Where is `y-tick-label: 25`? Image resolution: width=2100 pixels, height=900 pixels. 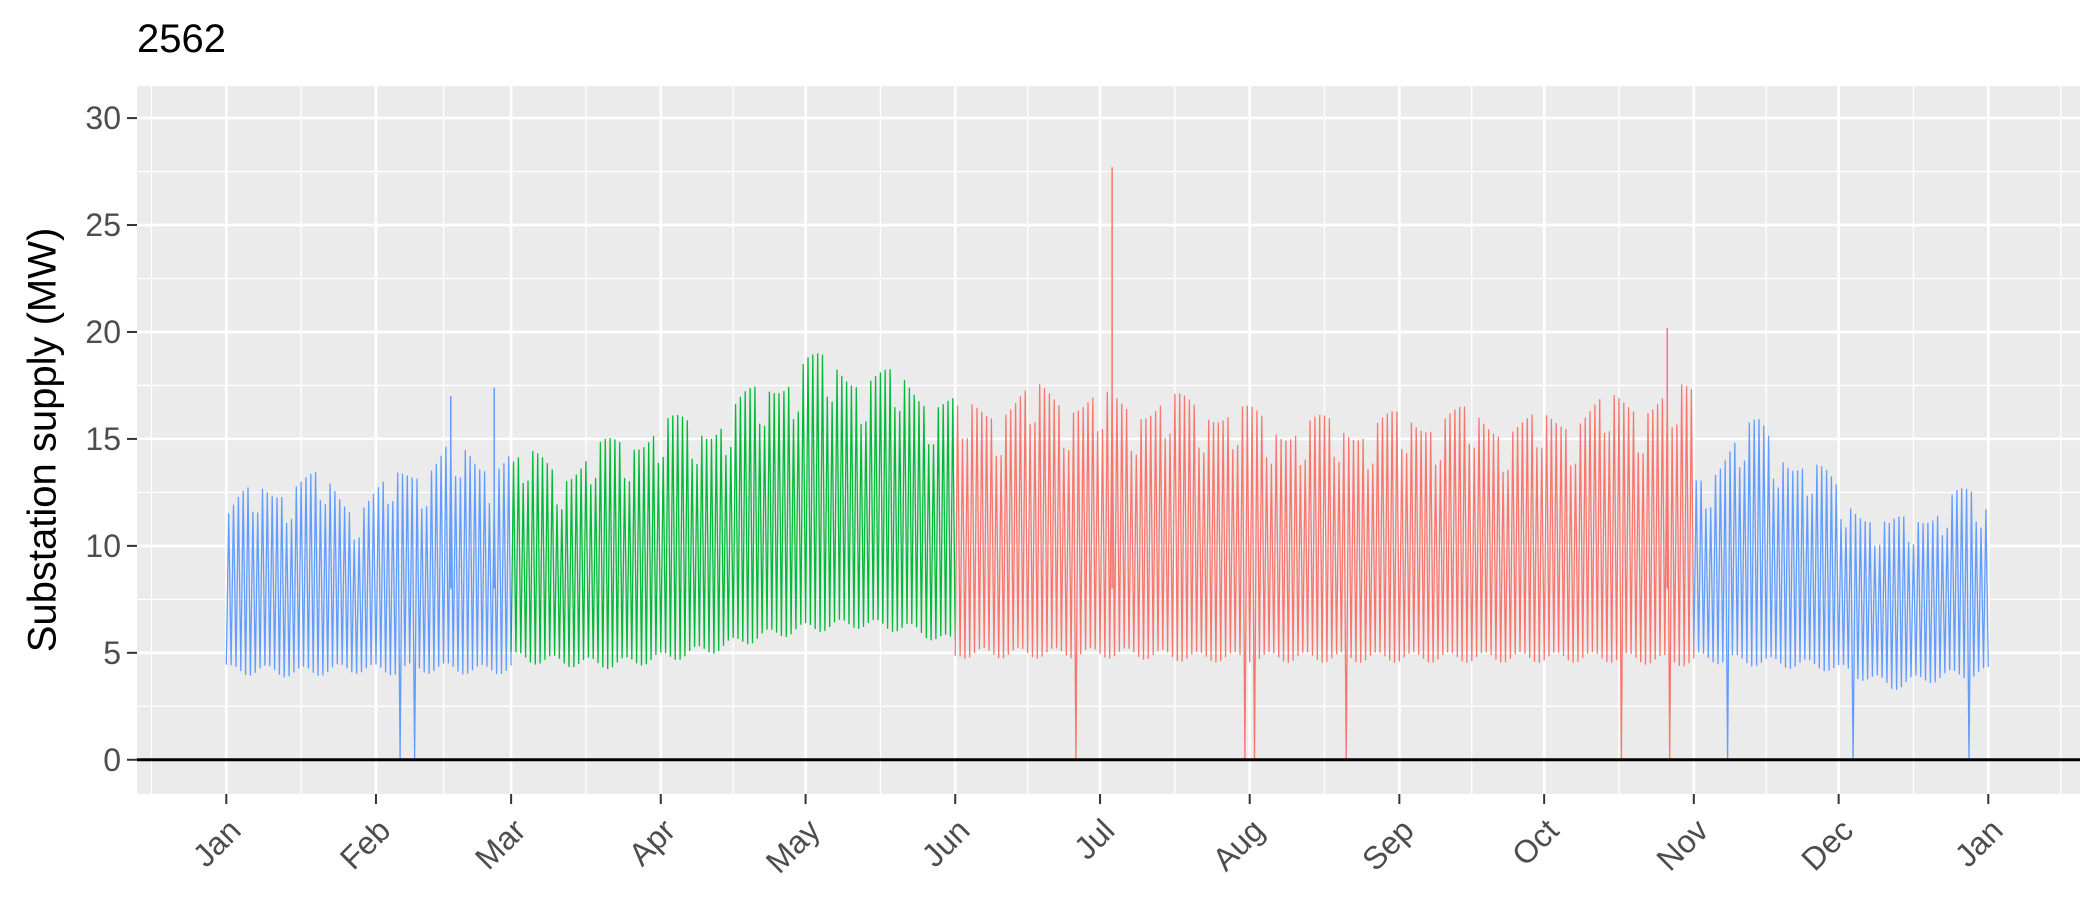 y-tick-label: 25 is located at coordinates (103, 225).